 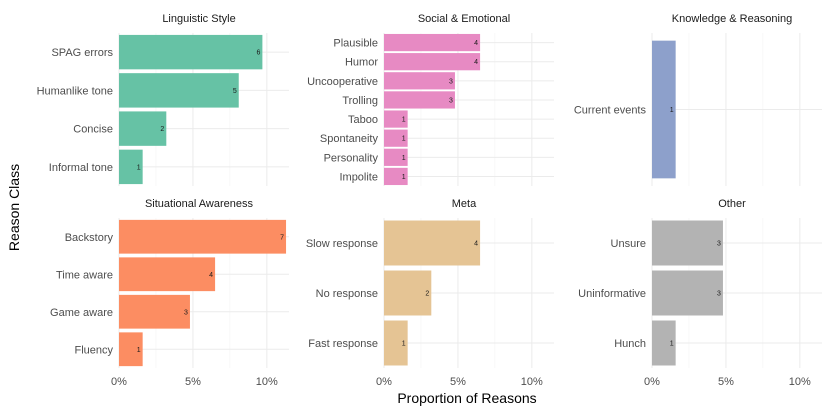 What do you see at coordinates (664, 343) in the screenshot?
I see `bar-hunch` at bounding box center [664, 343].